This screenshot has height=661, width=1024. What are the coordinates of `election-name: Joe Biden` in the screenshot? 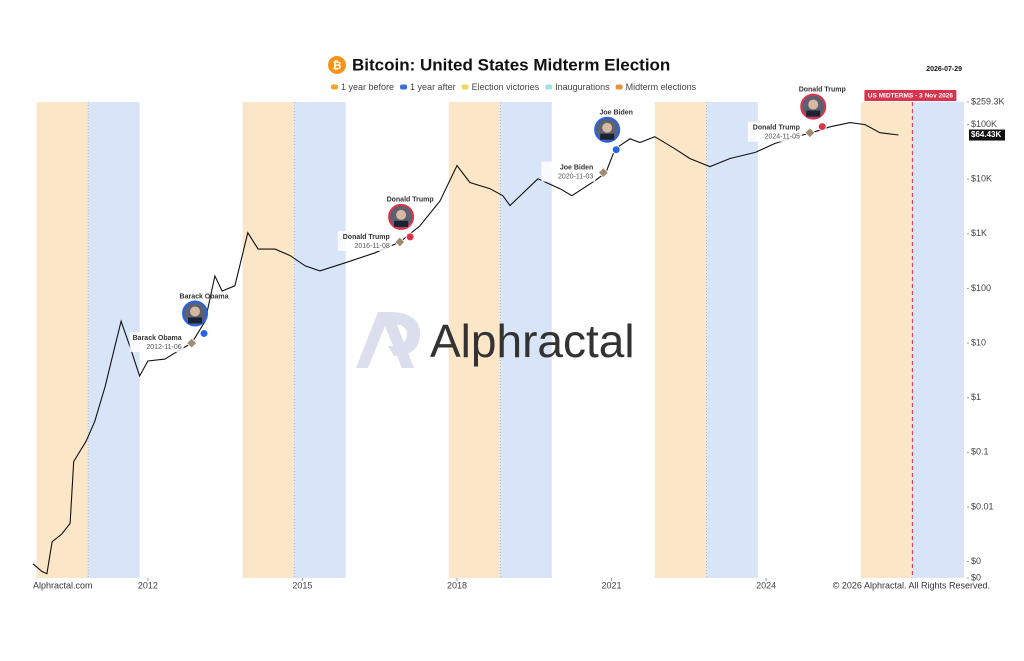 It's located at (576, 167).